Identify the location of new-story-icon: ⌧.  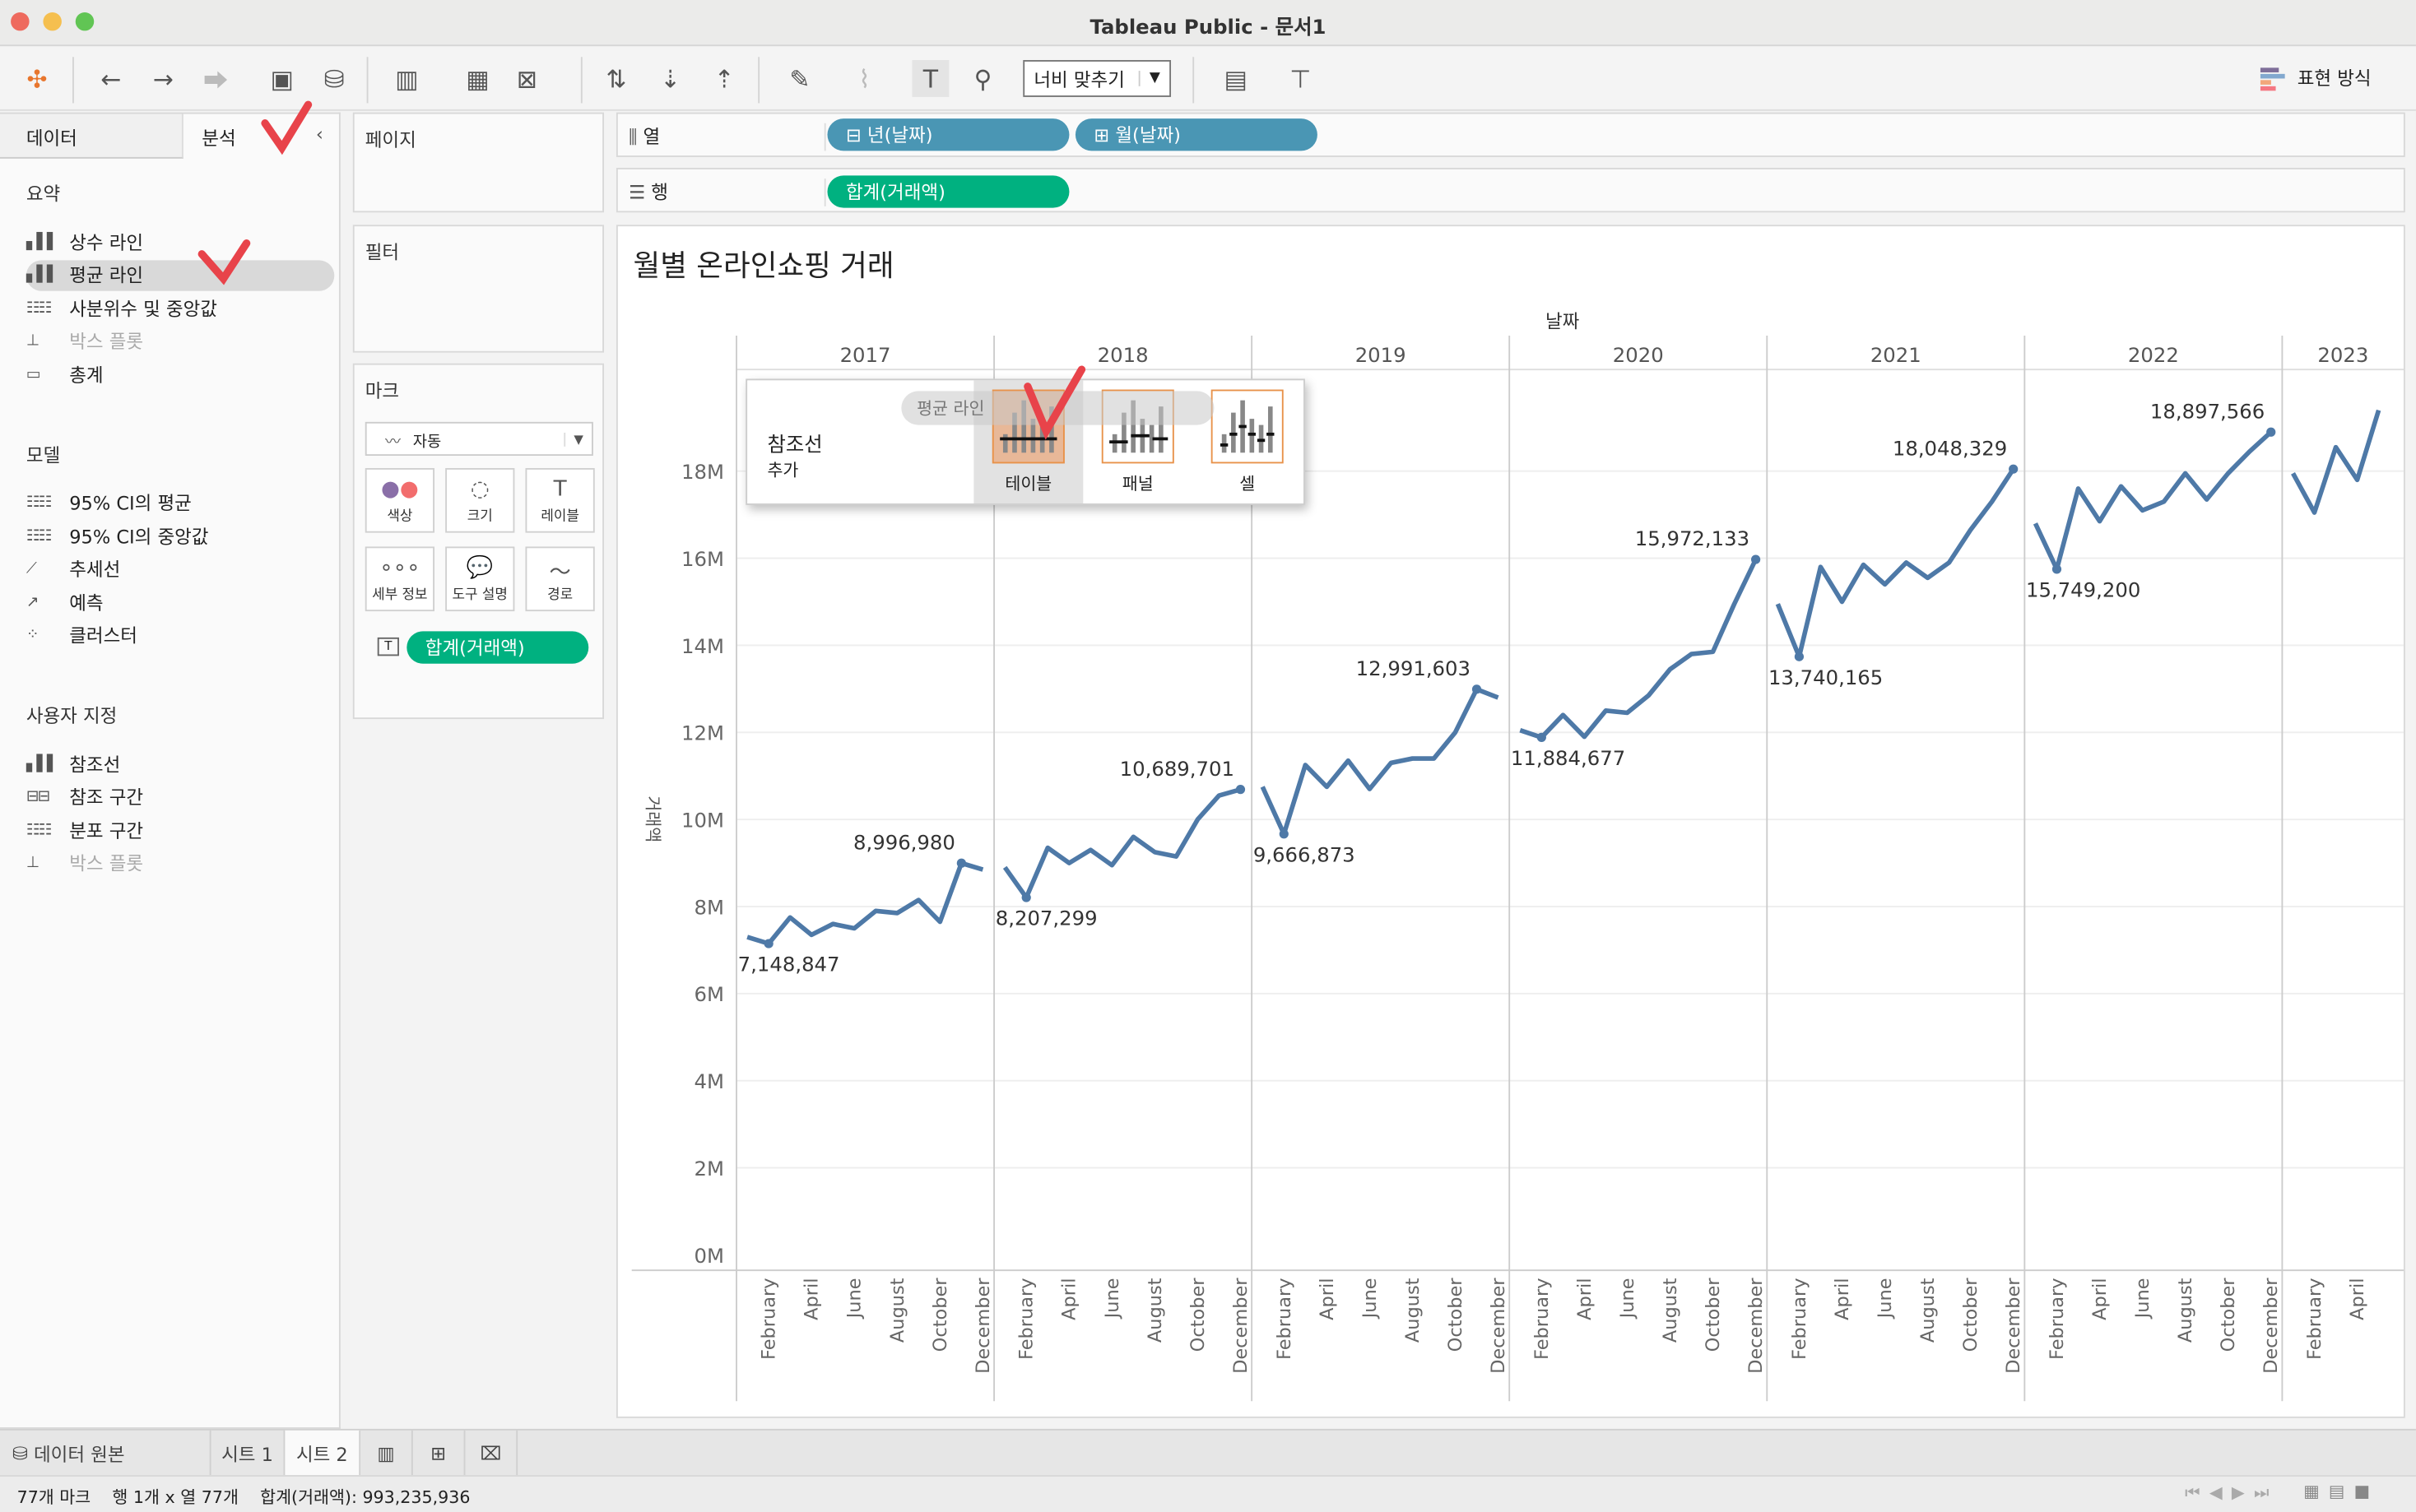
(492, 1453).